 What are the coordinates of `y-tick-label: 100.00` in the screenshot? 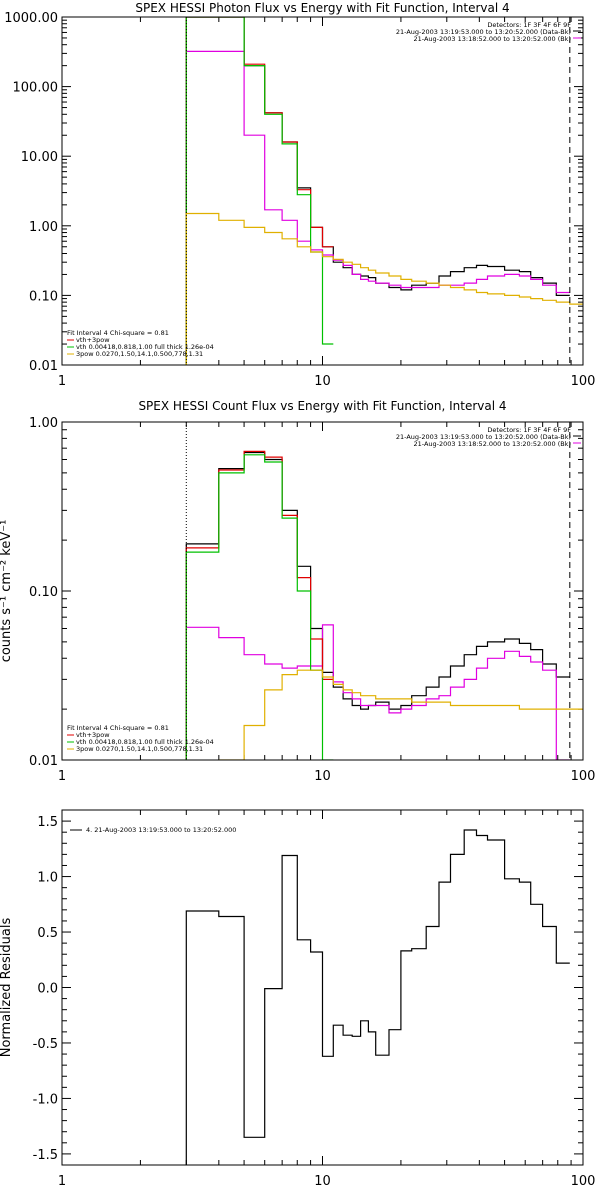 It's located at (36, 88).